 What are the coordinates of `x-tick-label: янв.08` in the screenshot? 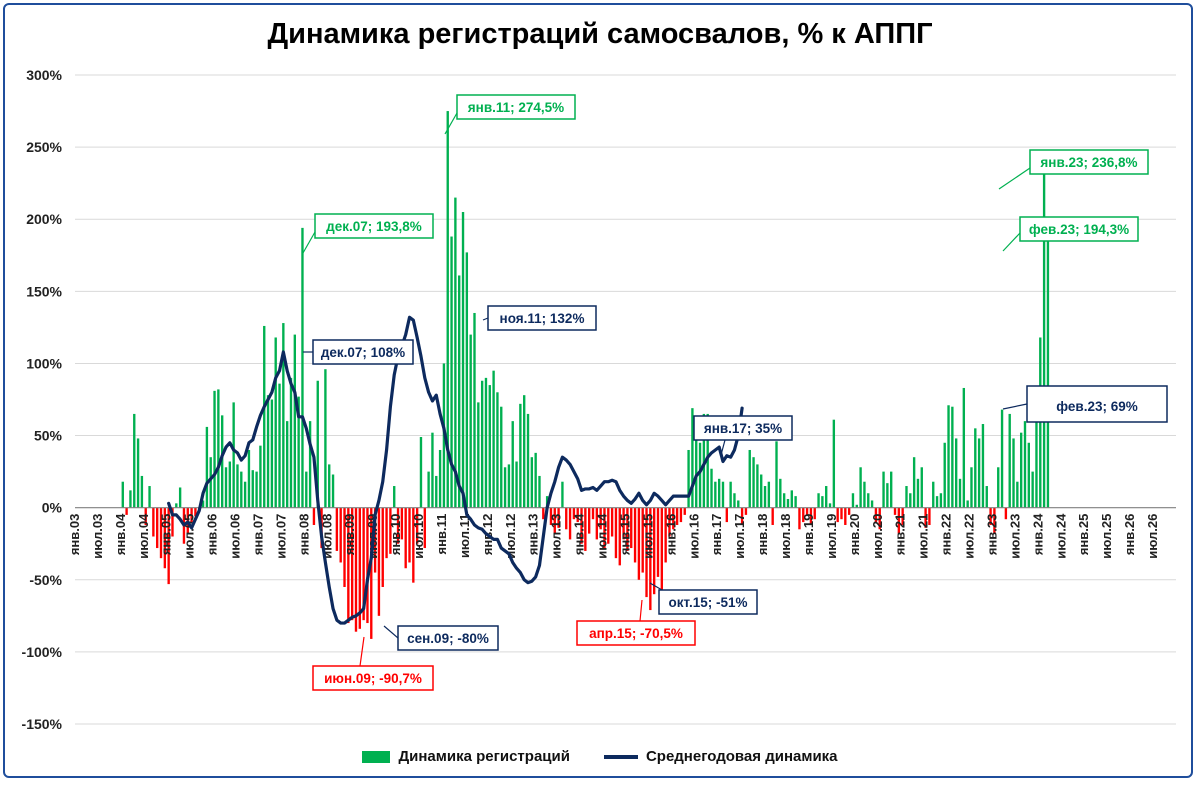 It's located at (303, 535).